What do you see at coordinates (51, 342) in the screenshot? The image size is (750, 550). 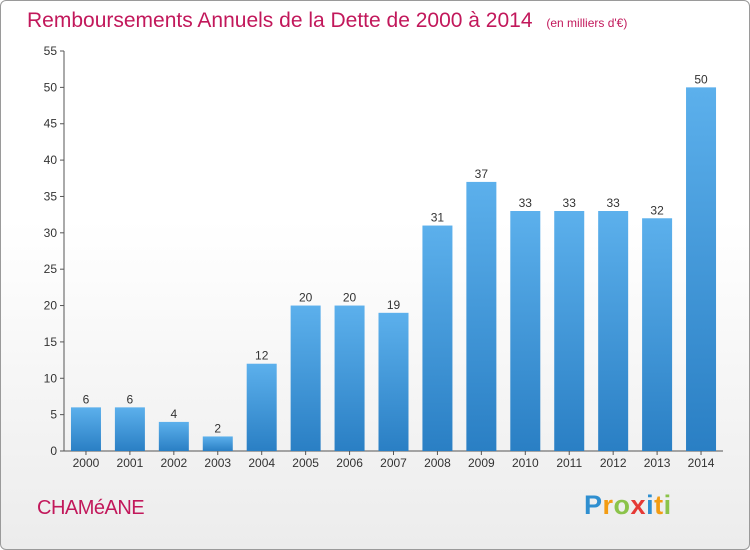 I see `y-tick-label: 15` at bounding box center [51, 342].